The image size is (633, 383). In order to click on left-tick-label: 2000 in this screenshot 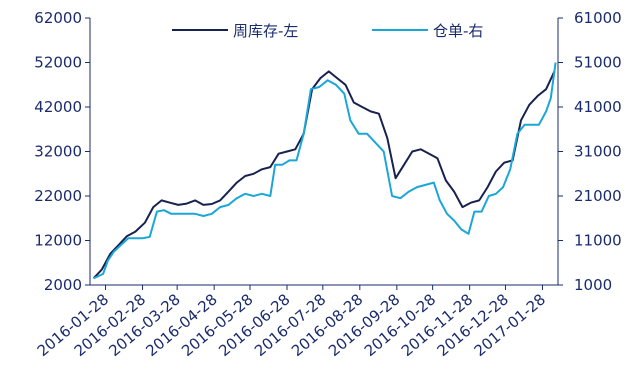, I will do `click(63, 285)`.